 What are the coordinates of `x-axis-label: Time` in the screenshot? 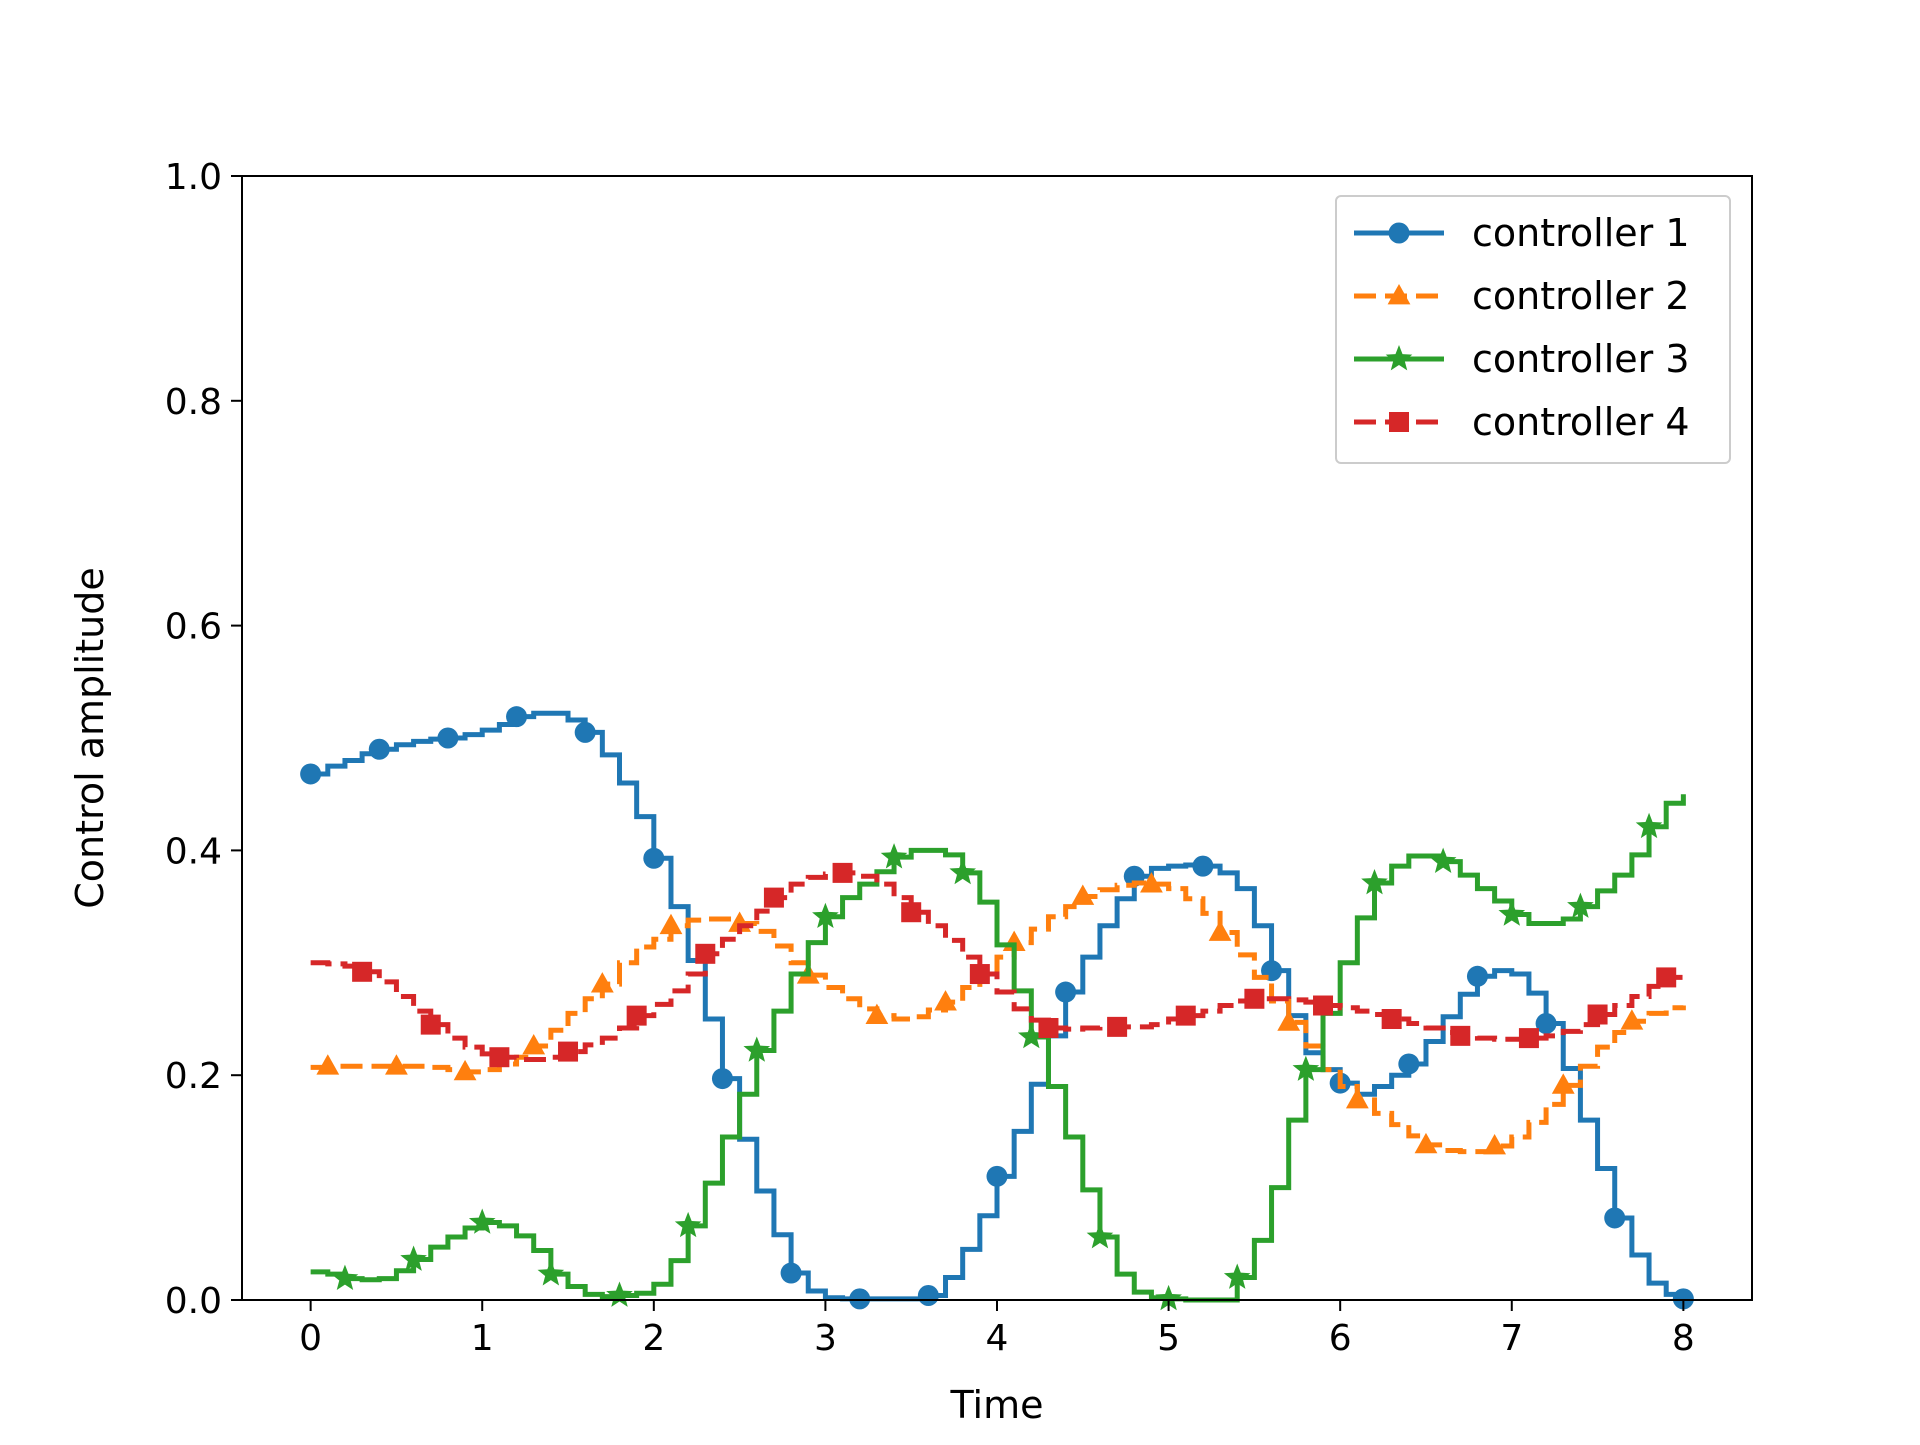 It's located at (997, 1405).